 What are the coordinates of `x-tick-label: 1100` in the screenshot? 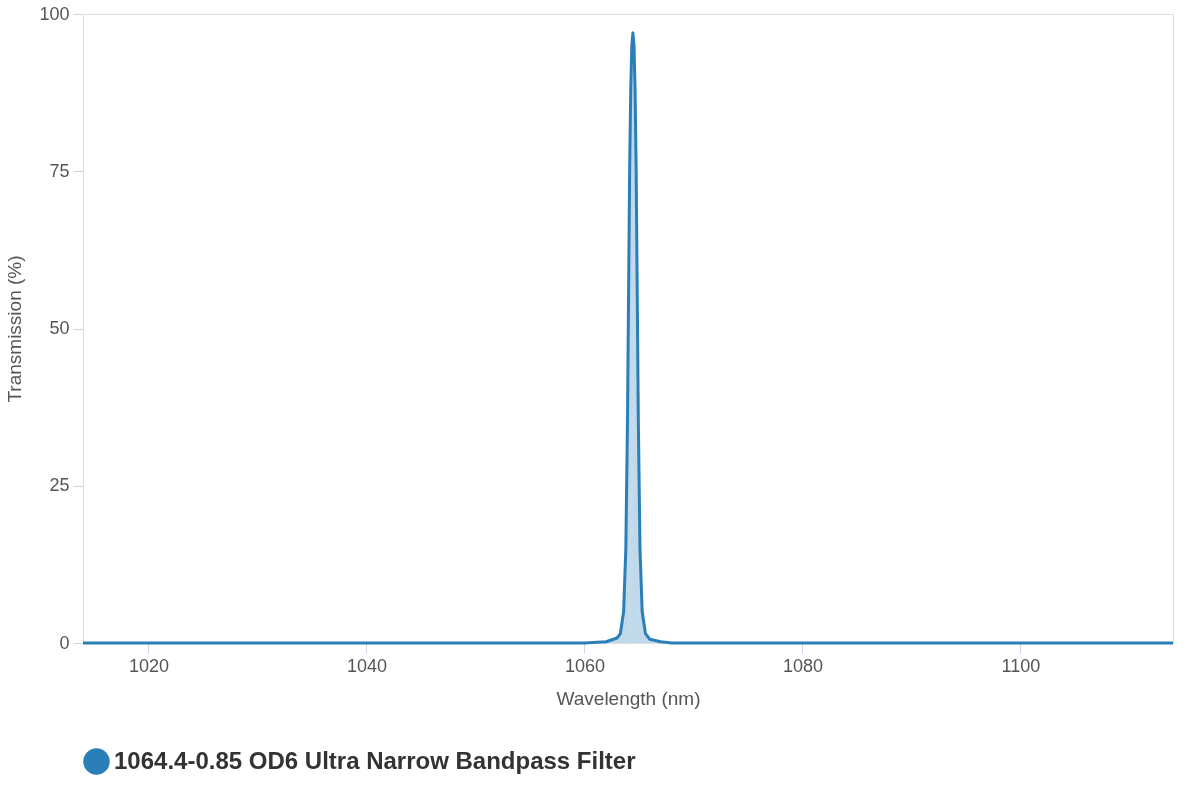 It's located at (1021, 665).